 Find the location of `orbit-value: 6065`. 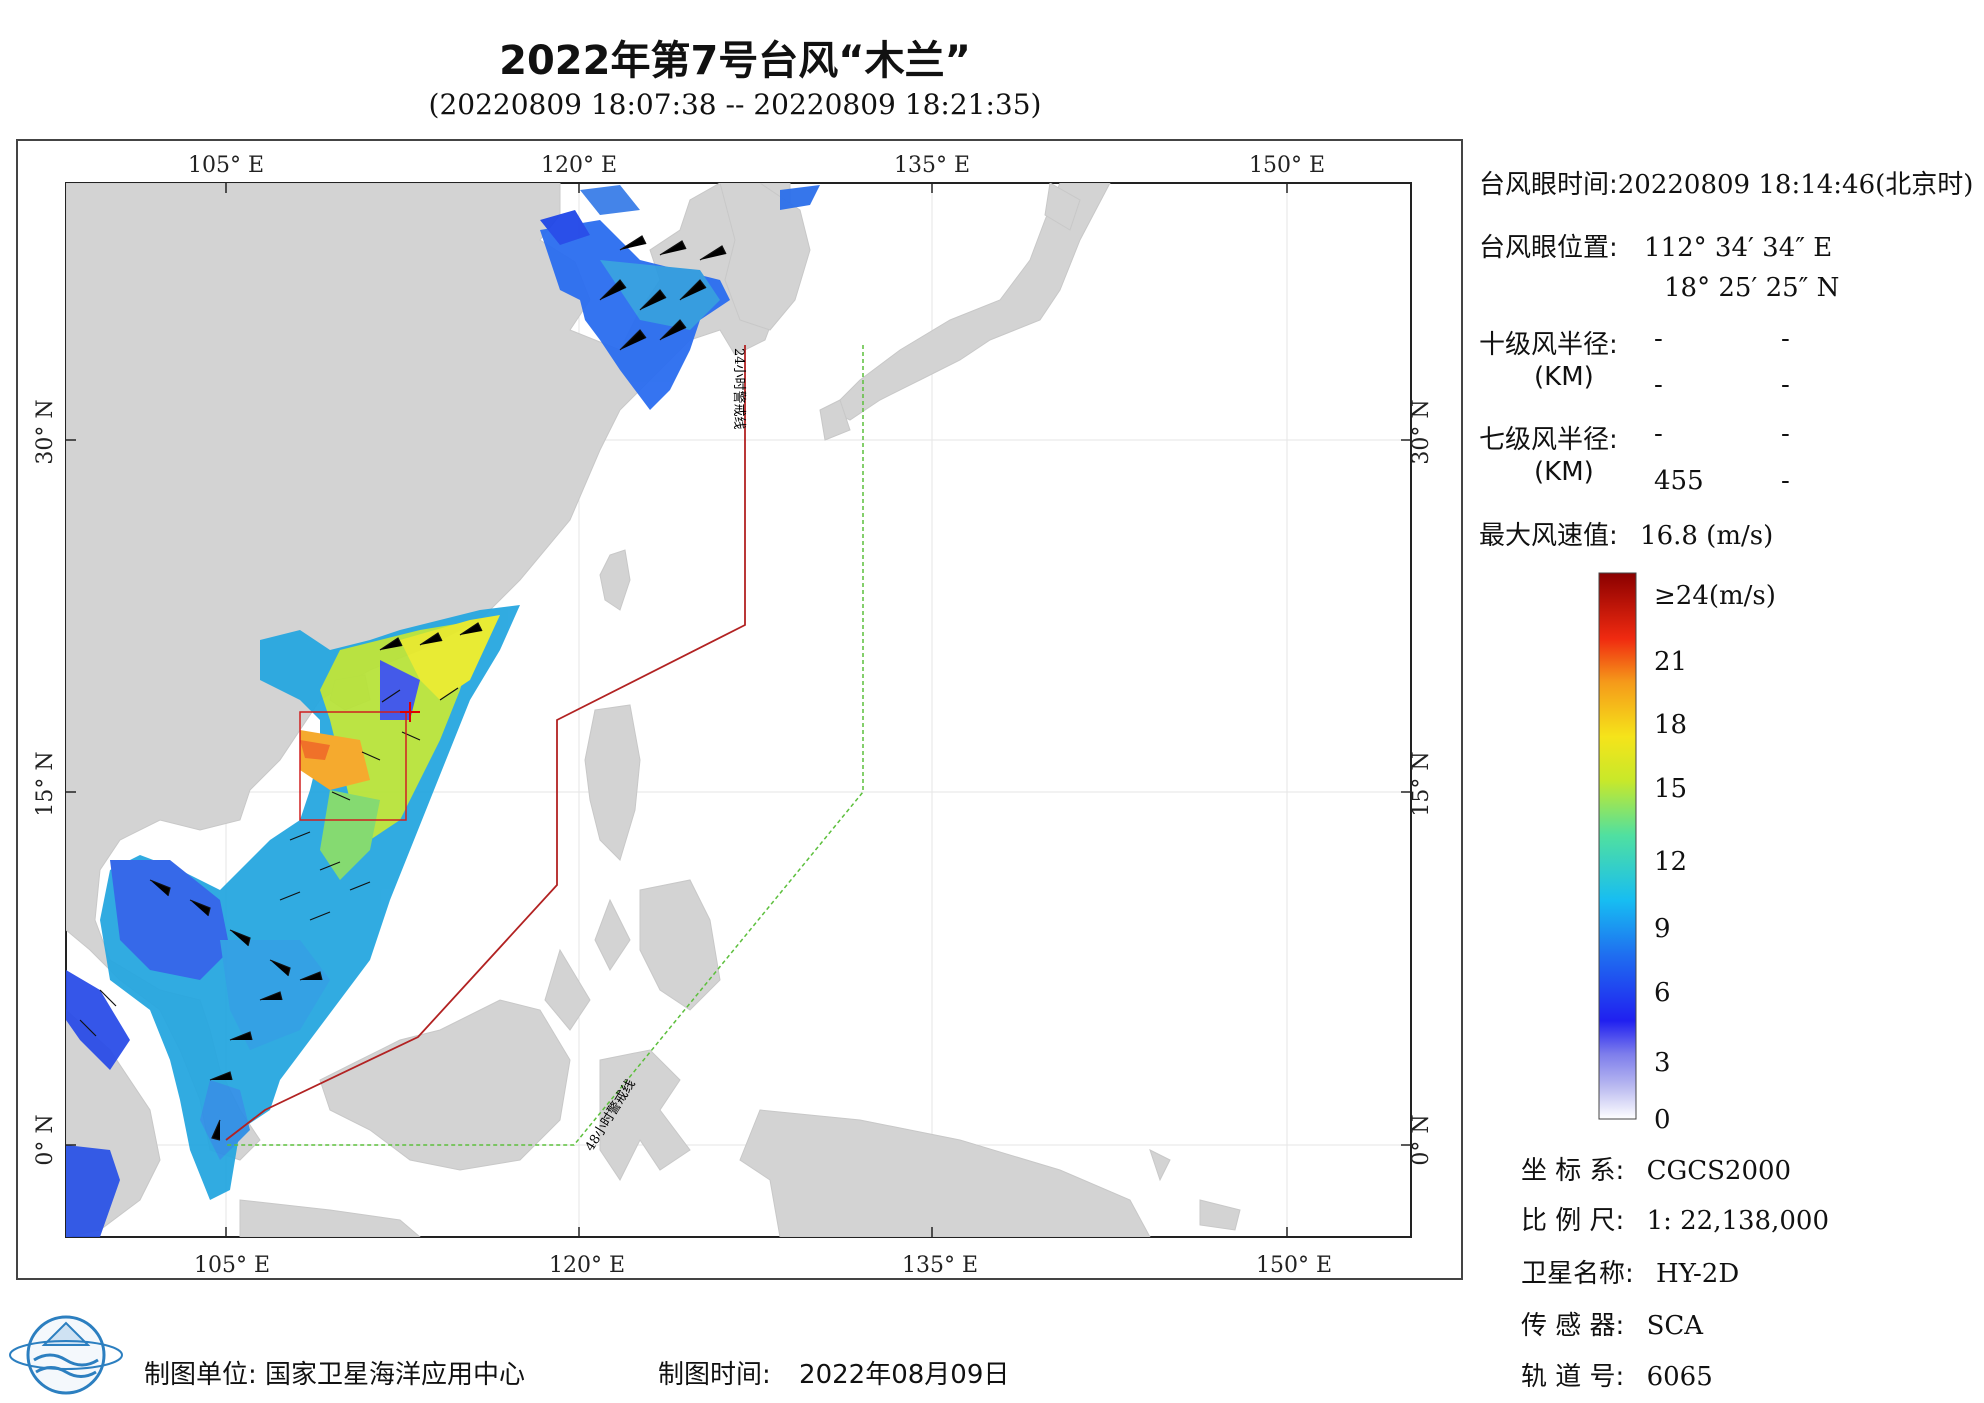

orbit-value: 6065 is located at coordinates (1679, 1377).